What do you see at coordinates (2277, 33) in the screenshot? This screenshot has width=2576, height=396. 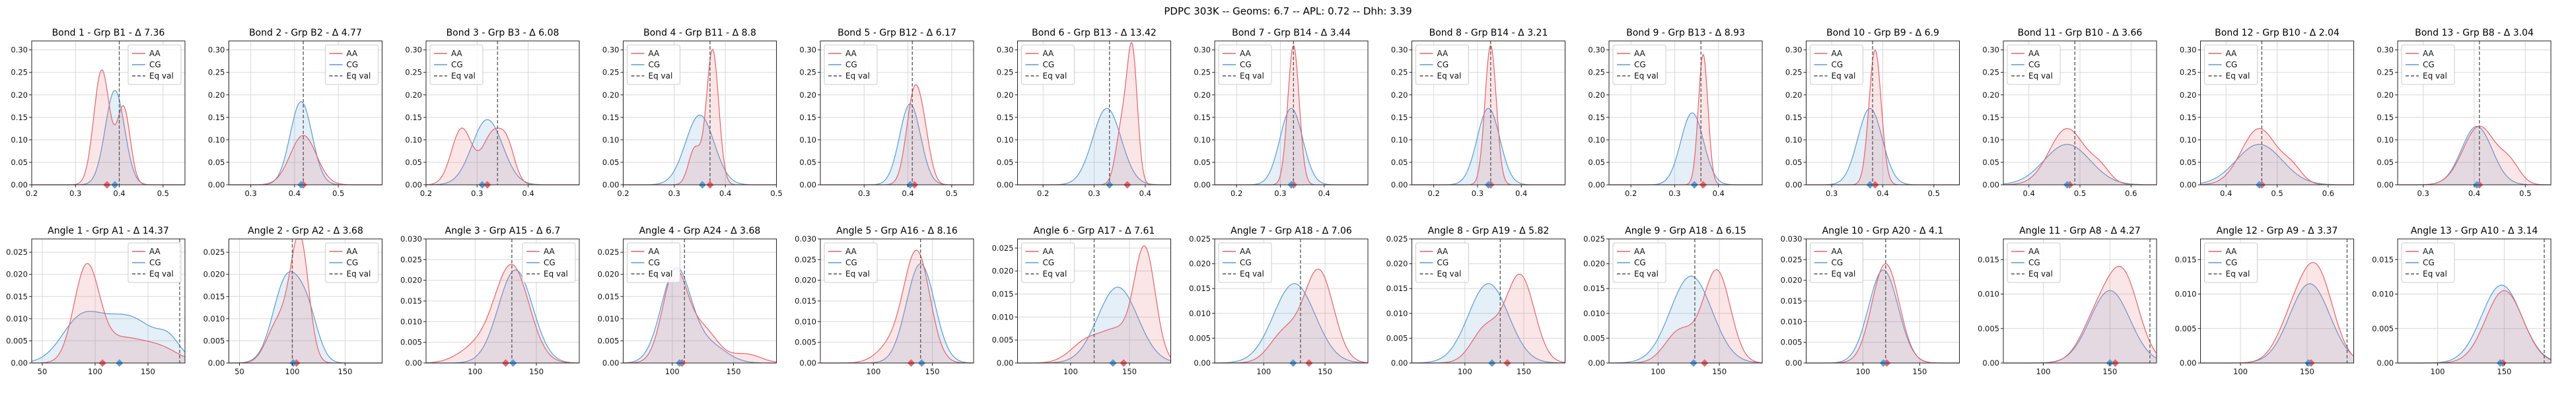 I see `subplot-title: Bond 12 - Grp B10 - Δ 2.04` at bounding box center [2277, 33].